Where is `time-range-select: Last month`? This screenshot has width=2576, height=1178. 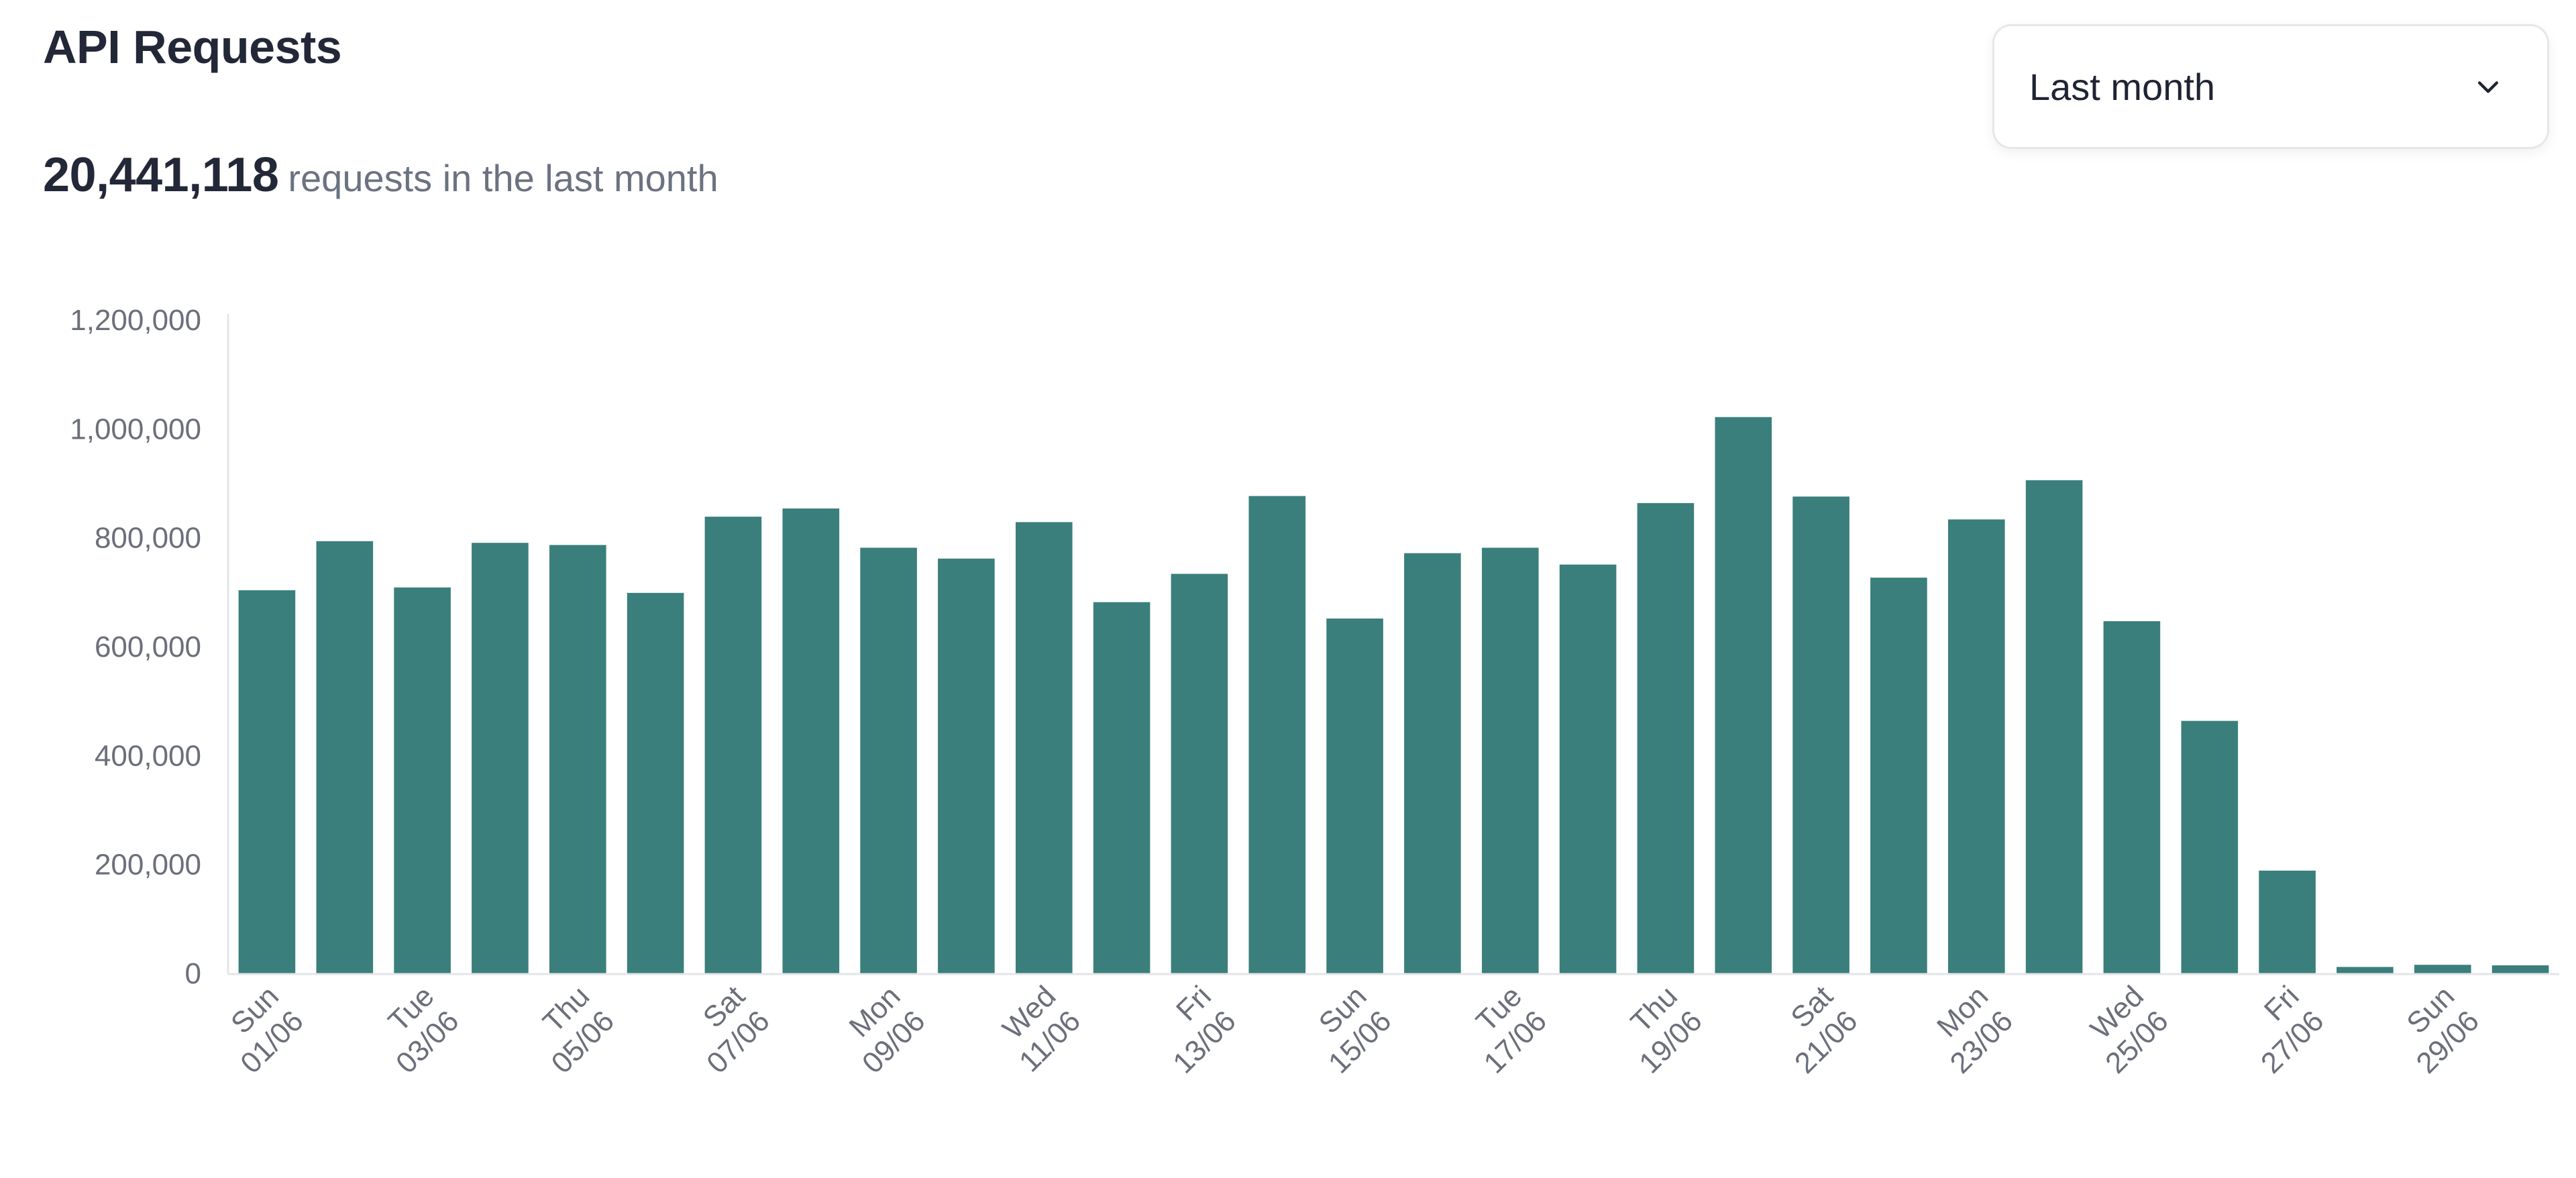
time-range-select: Last month is located at coordinates (2270, 87).